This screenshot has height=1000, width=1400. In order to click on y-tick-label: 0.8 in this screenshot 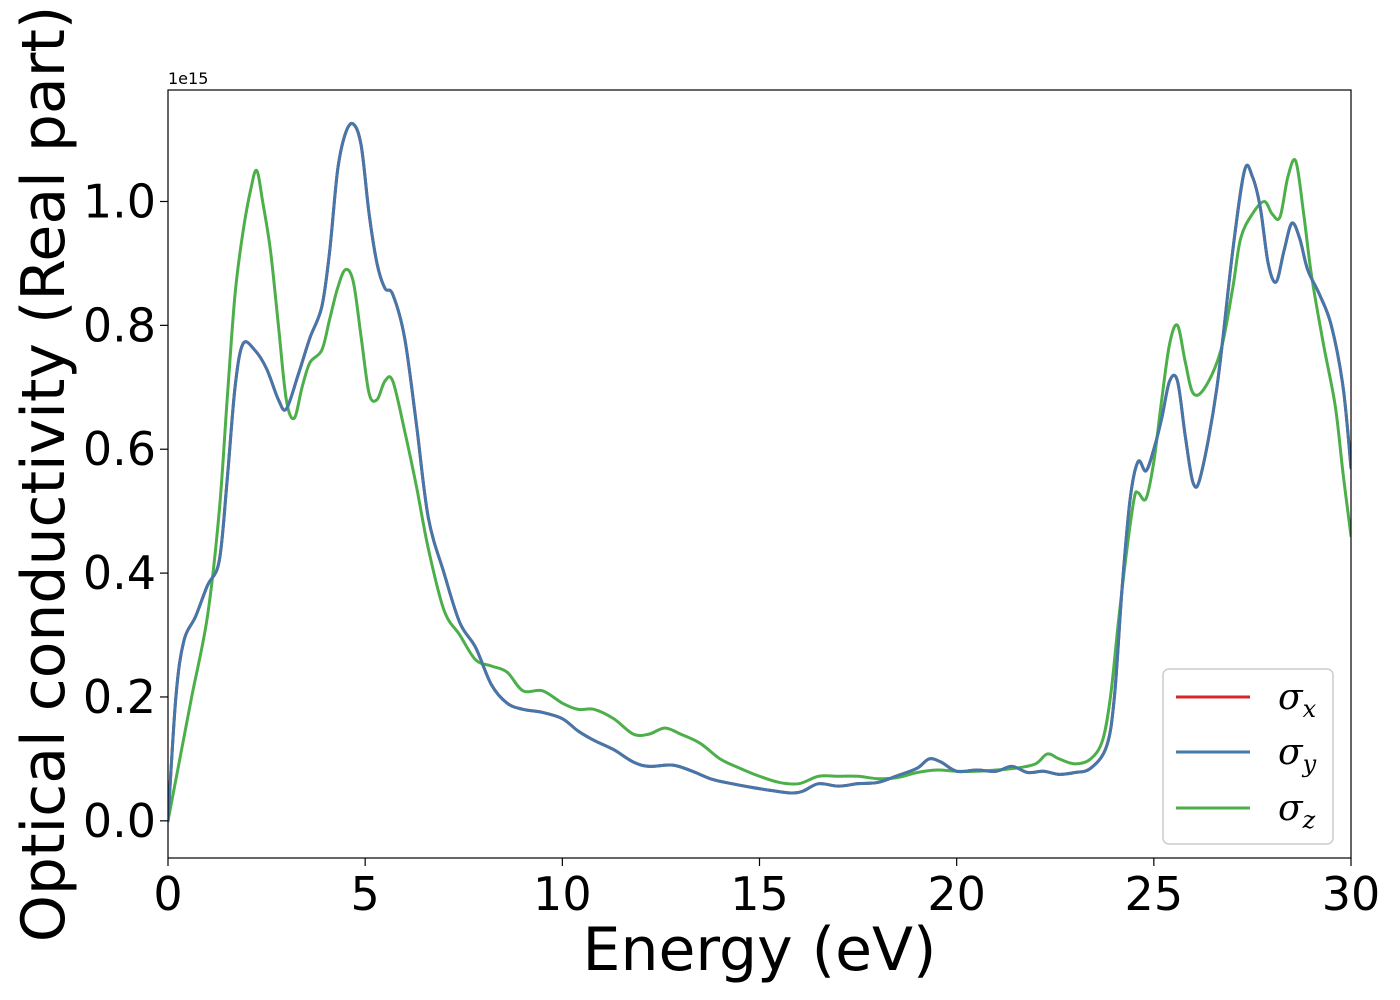, I will do `click(119, 325)`.